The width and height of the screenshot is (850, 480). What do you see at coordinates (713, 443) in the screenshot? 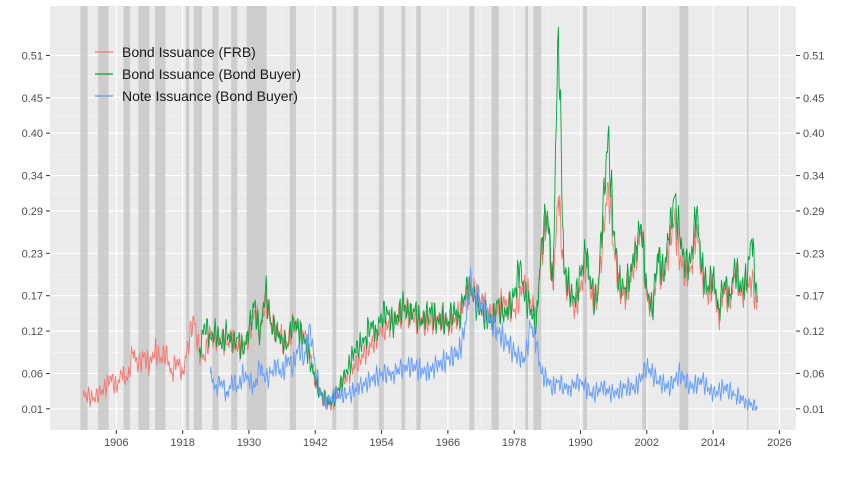
I see `x-tick-label: 2014` at bounding box center [713, 443].